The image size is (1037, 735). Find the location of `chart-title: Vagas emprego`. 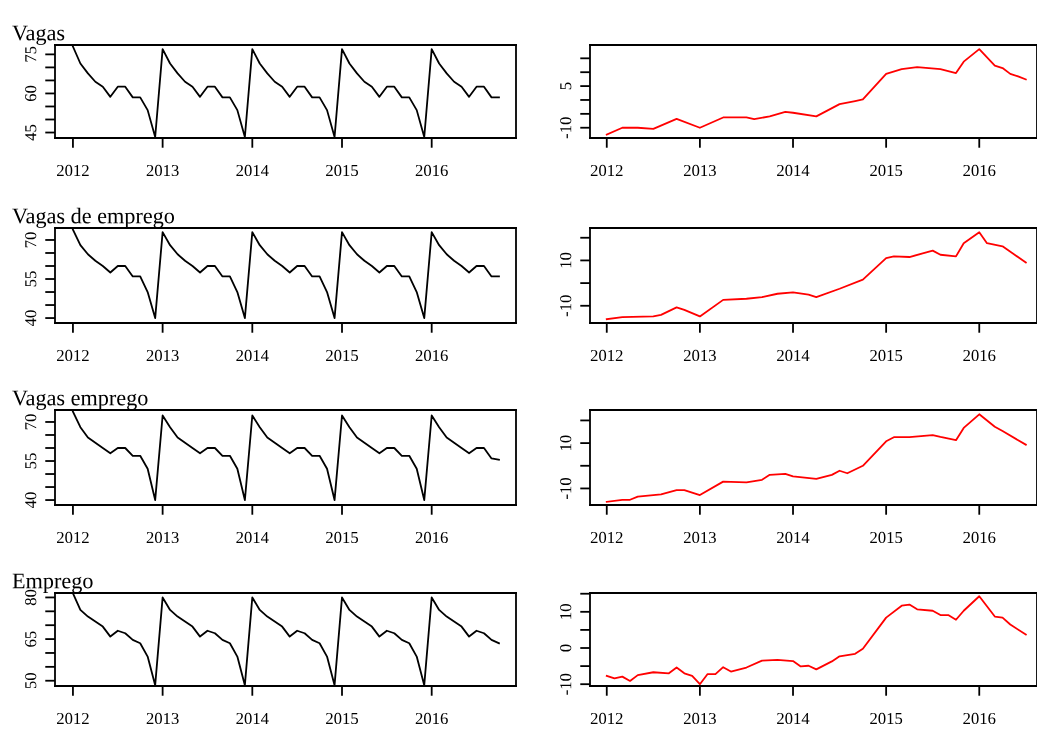

chart-title: Vagas emprego is located at coordinates (80, 400).